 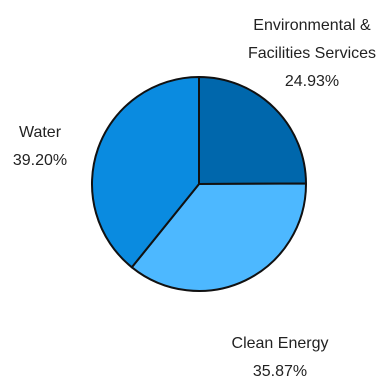 I want to click on slice-name-label: Facilities Services, so click(x=312, y=53).